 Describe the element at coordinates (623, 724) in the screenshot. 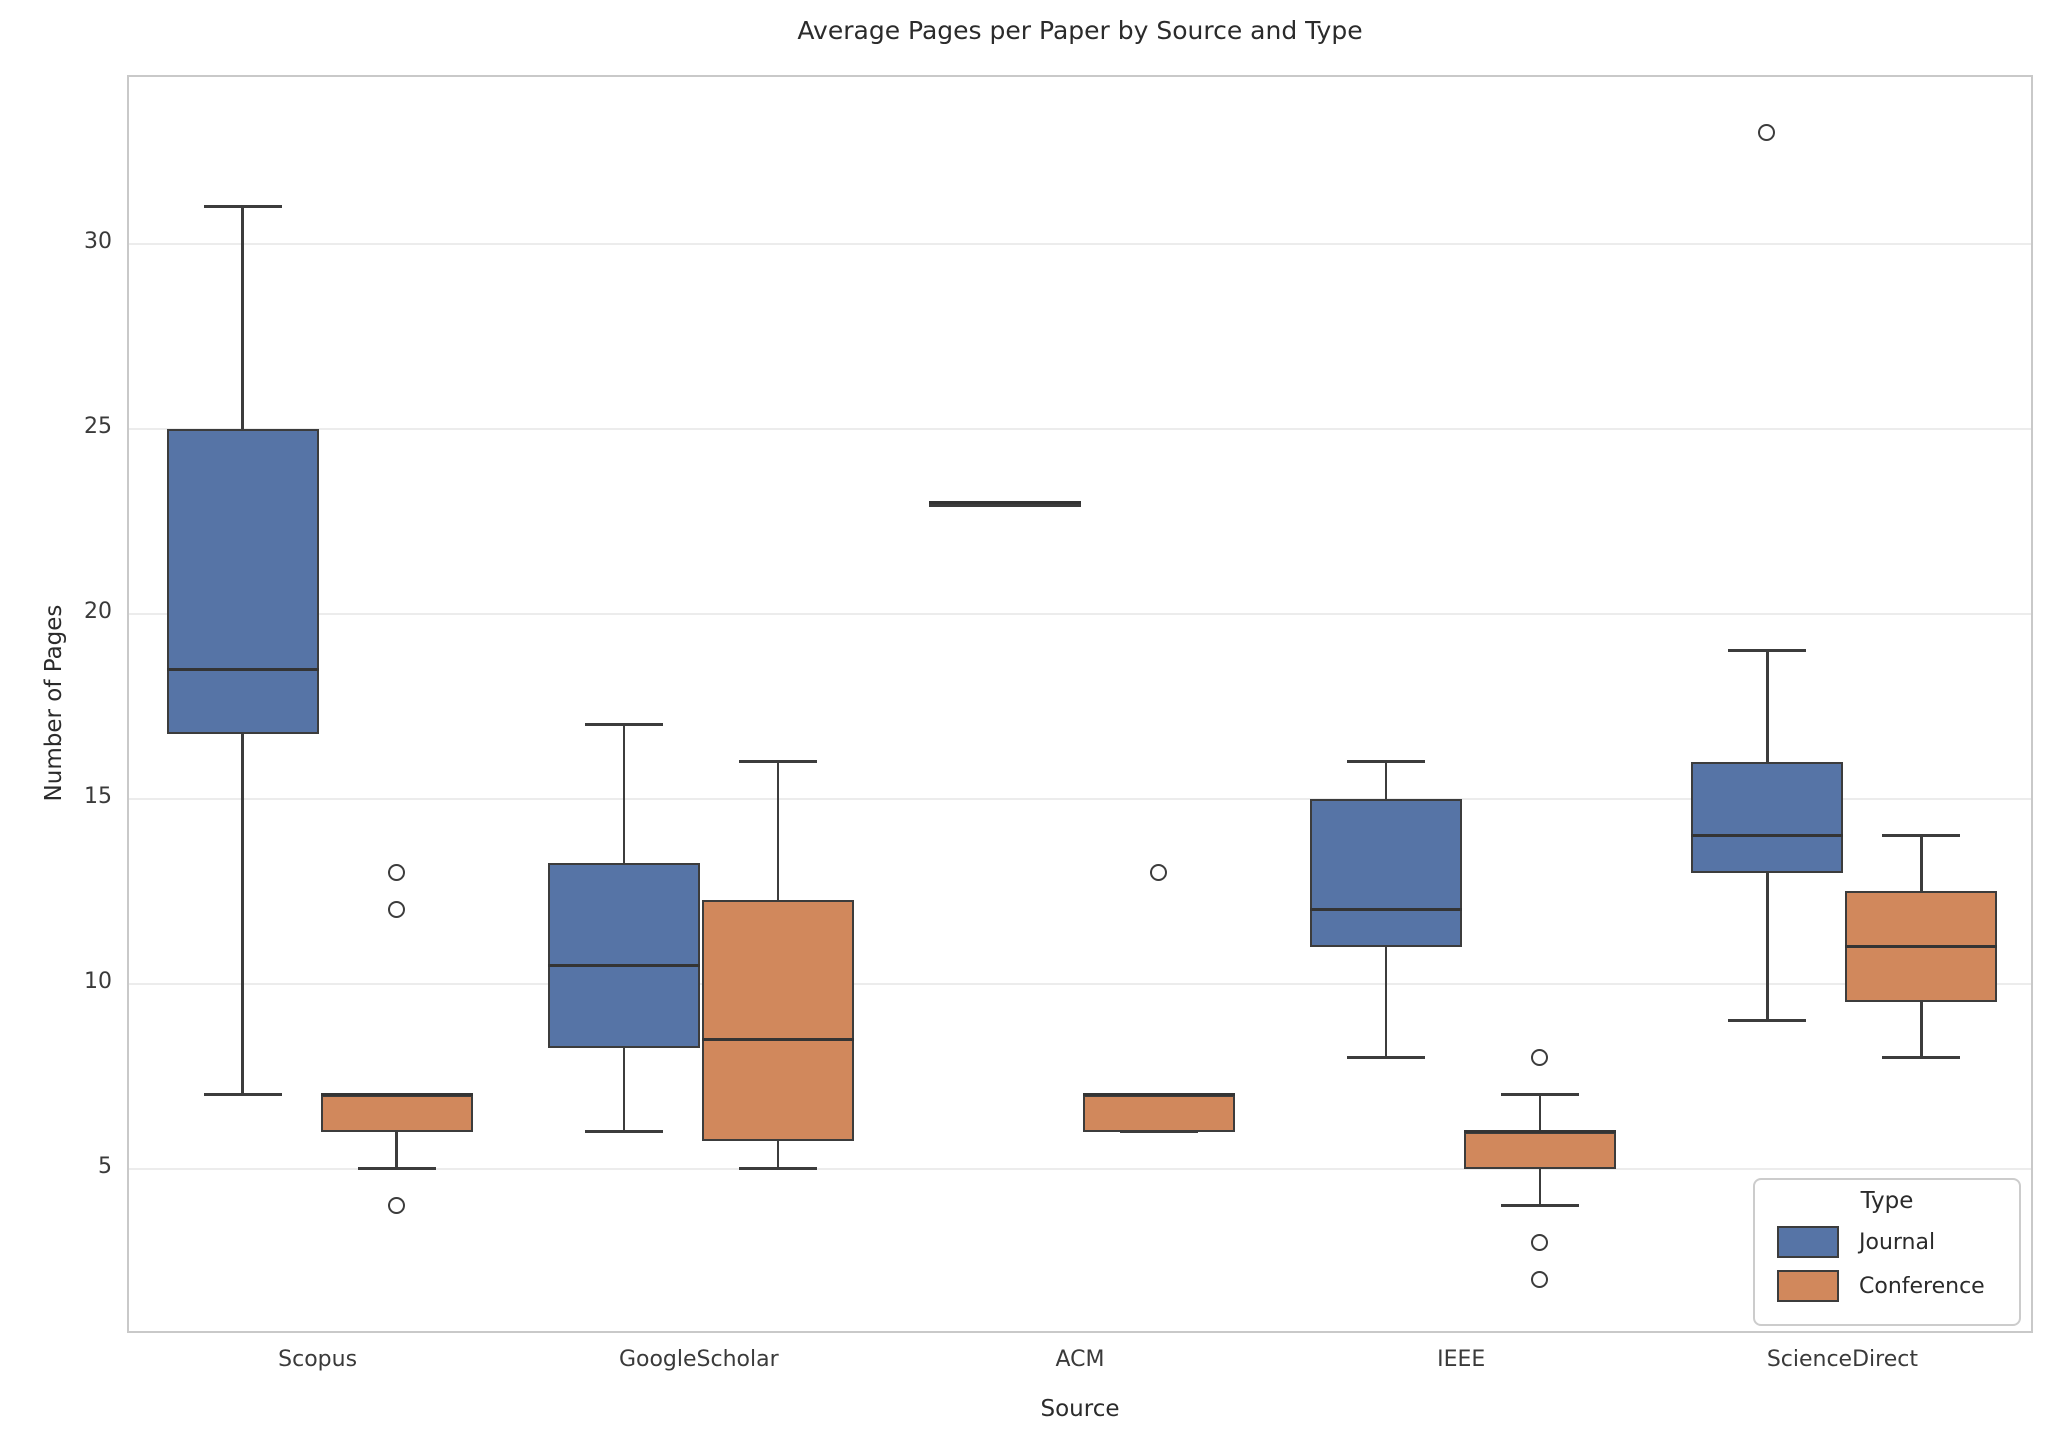

I see `boxplot-googlescholar-journal-upper-cap` at that location.